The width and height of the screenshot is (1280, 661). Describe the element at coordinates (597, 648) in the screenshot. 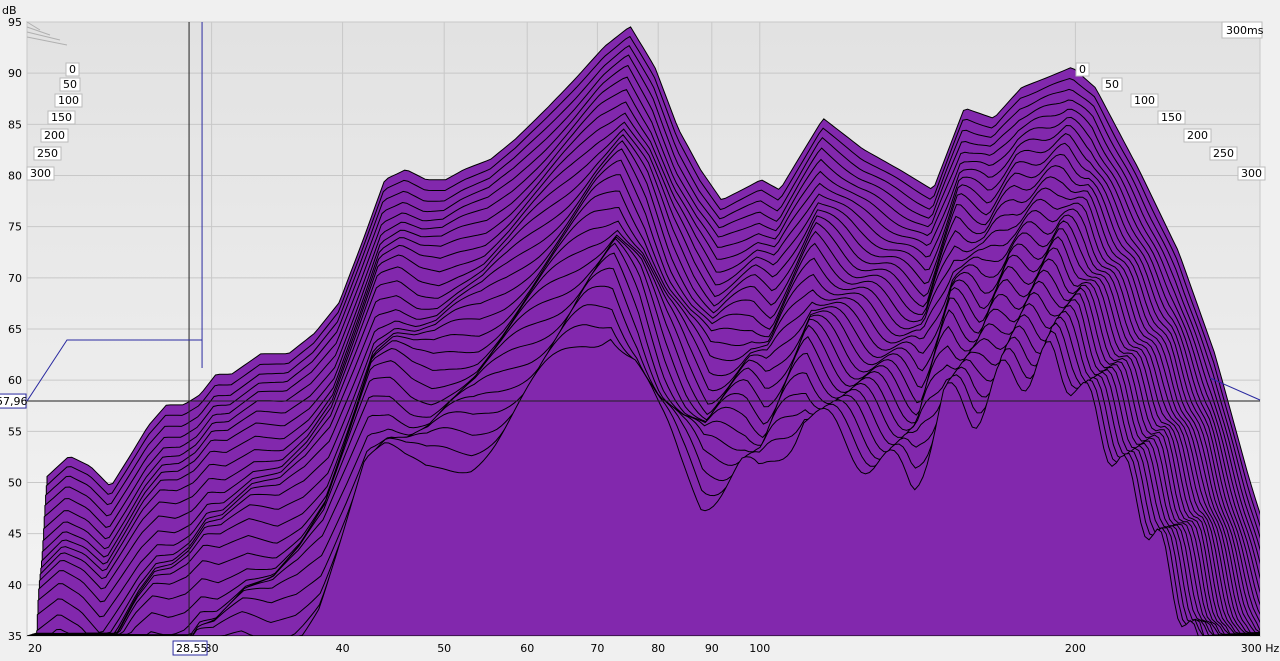

I see `x-tick-label: 70` at that location.